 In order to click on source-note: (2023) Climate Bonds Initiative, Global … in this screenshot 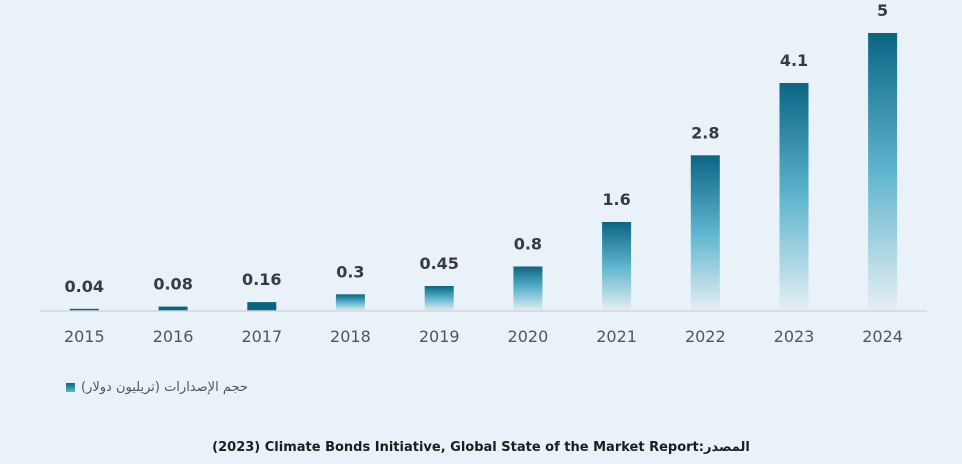, I will do `click(481, 447)`.